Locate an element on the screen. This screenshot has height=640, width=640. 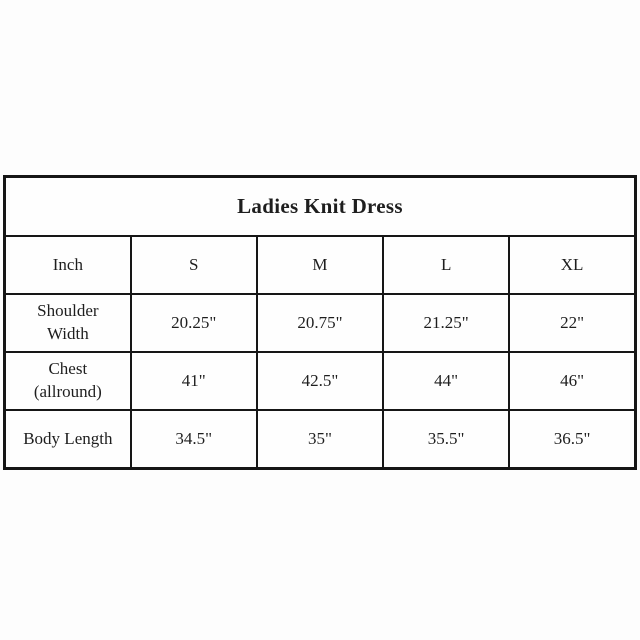
row-label: Body Length is located at coordinates (67, 439).